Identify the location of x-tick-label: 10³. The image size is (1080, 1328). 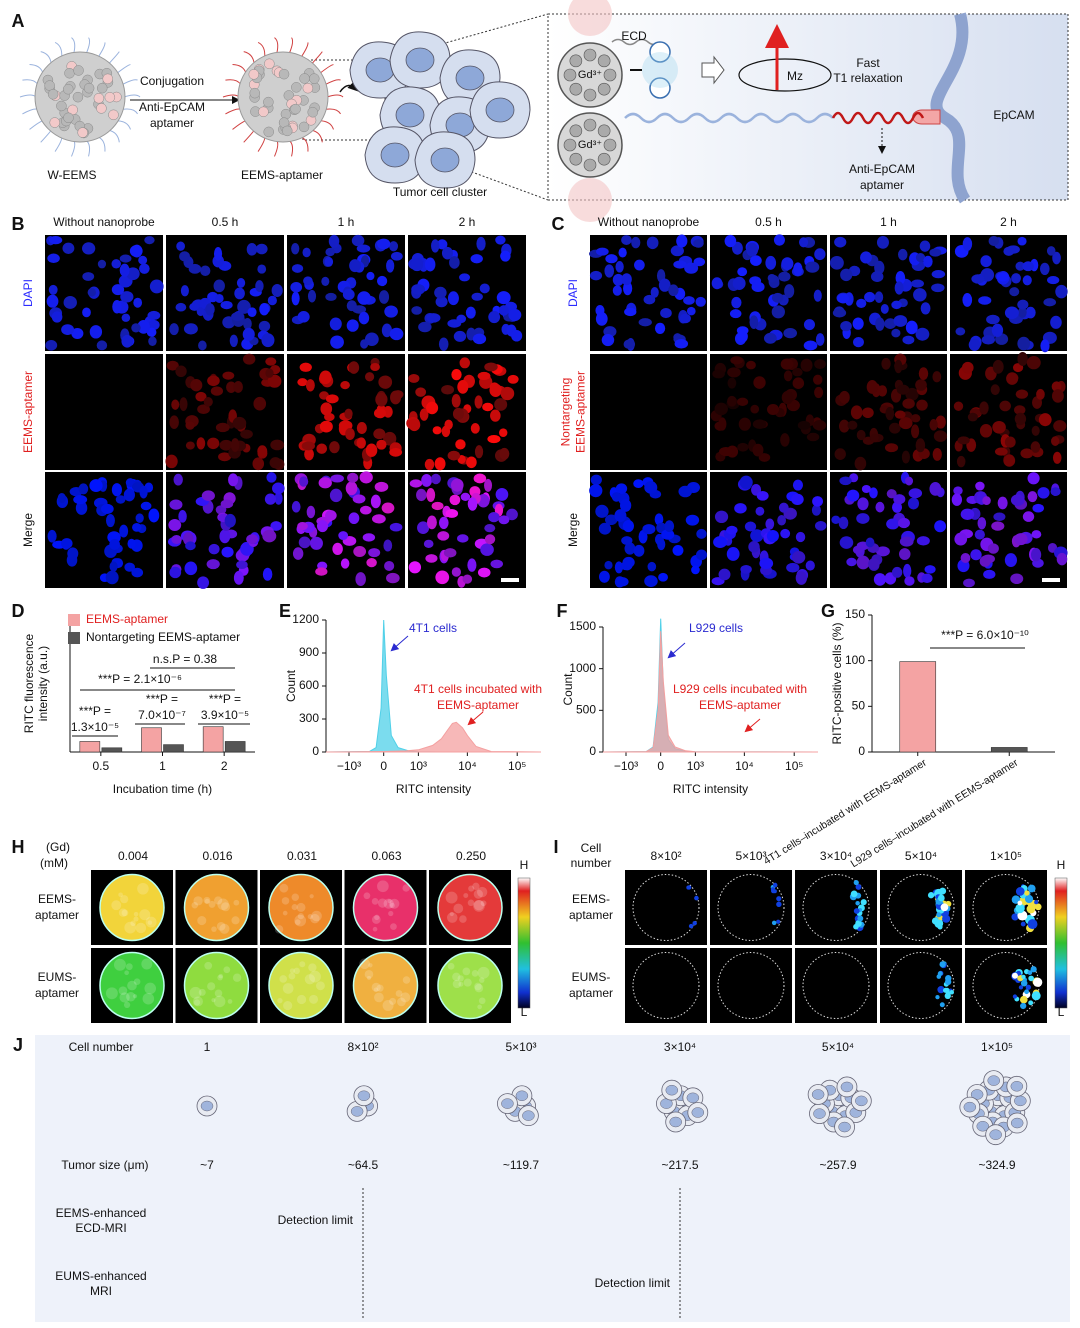
(695, 766).